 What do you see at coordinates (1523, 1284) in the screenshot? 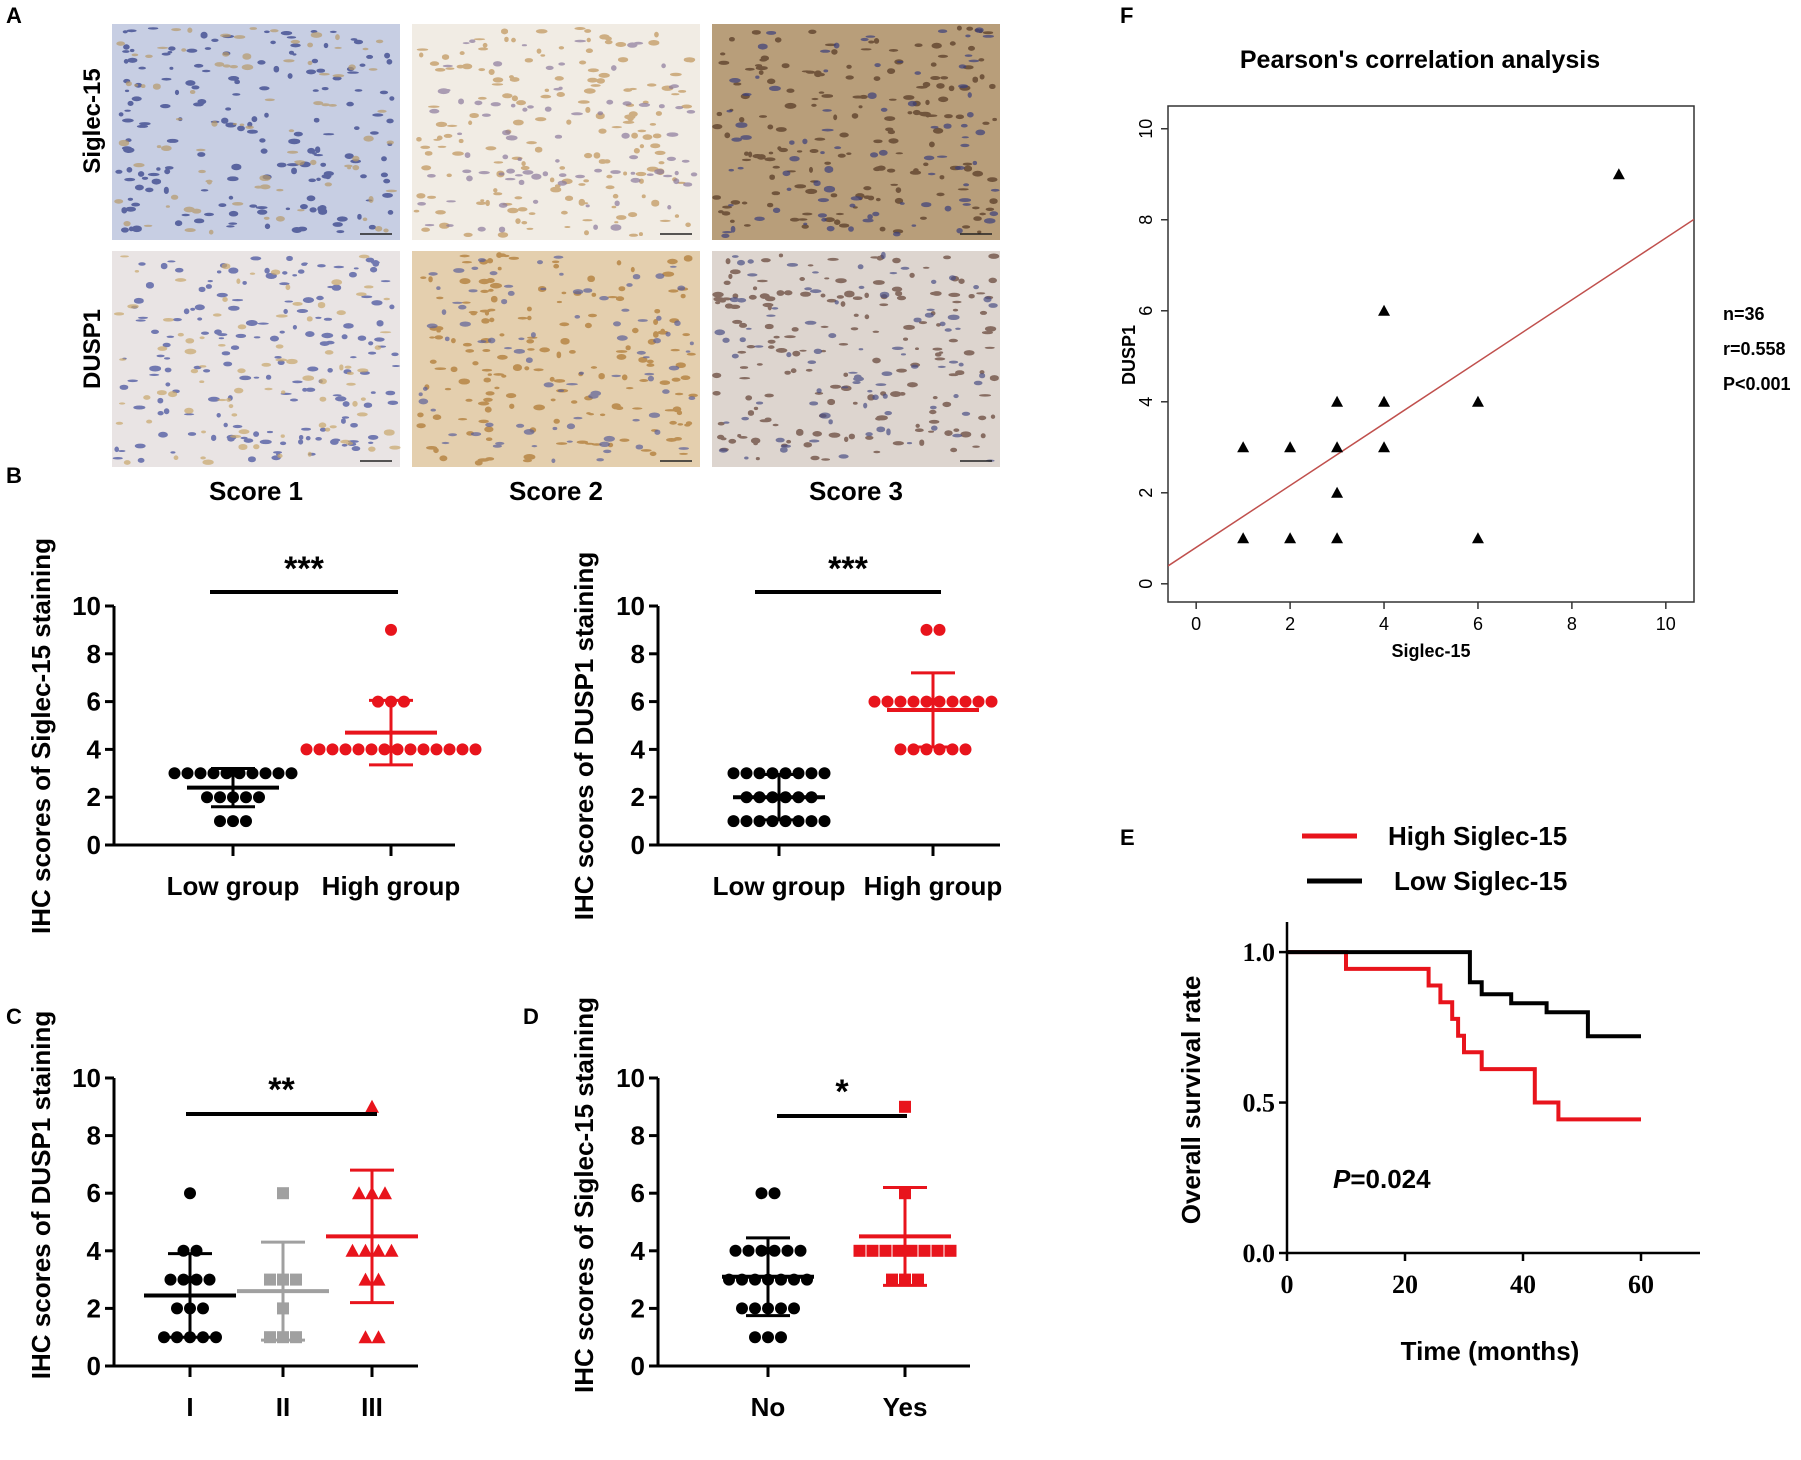
I see `x-tick-label: 40` at bounding box center [1523, 1284].